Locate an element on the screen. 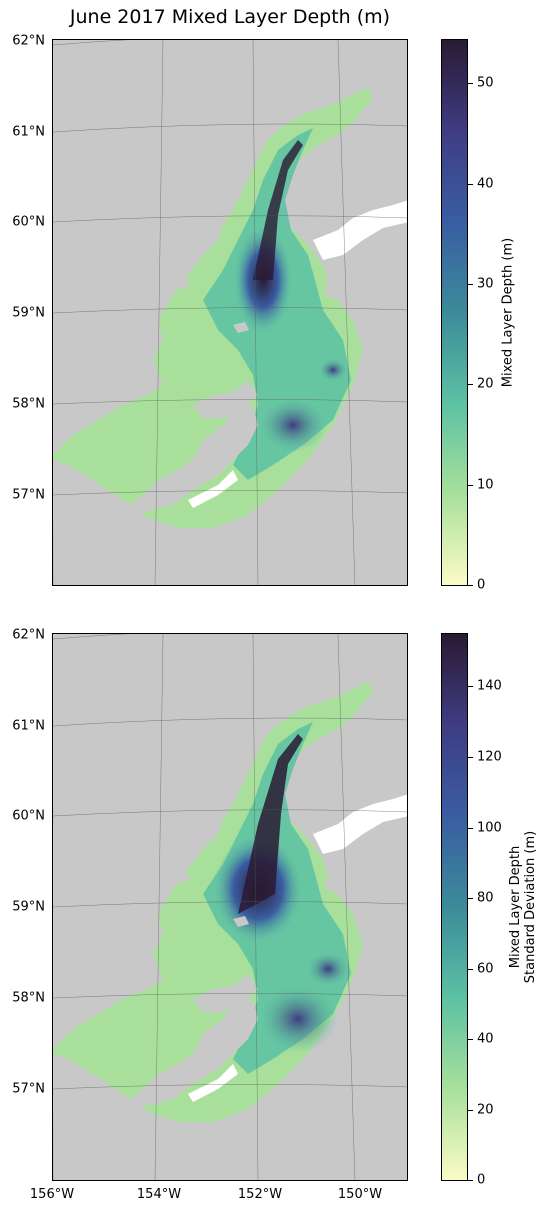 This screenshot has height=1211, width=550. colorbar-label-mixed-layer-depth: Mixed Layer Depth (m) is located at coordinates (508, 312).